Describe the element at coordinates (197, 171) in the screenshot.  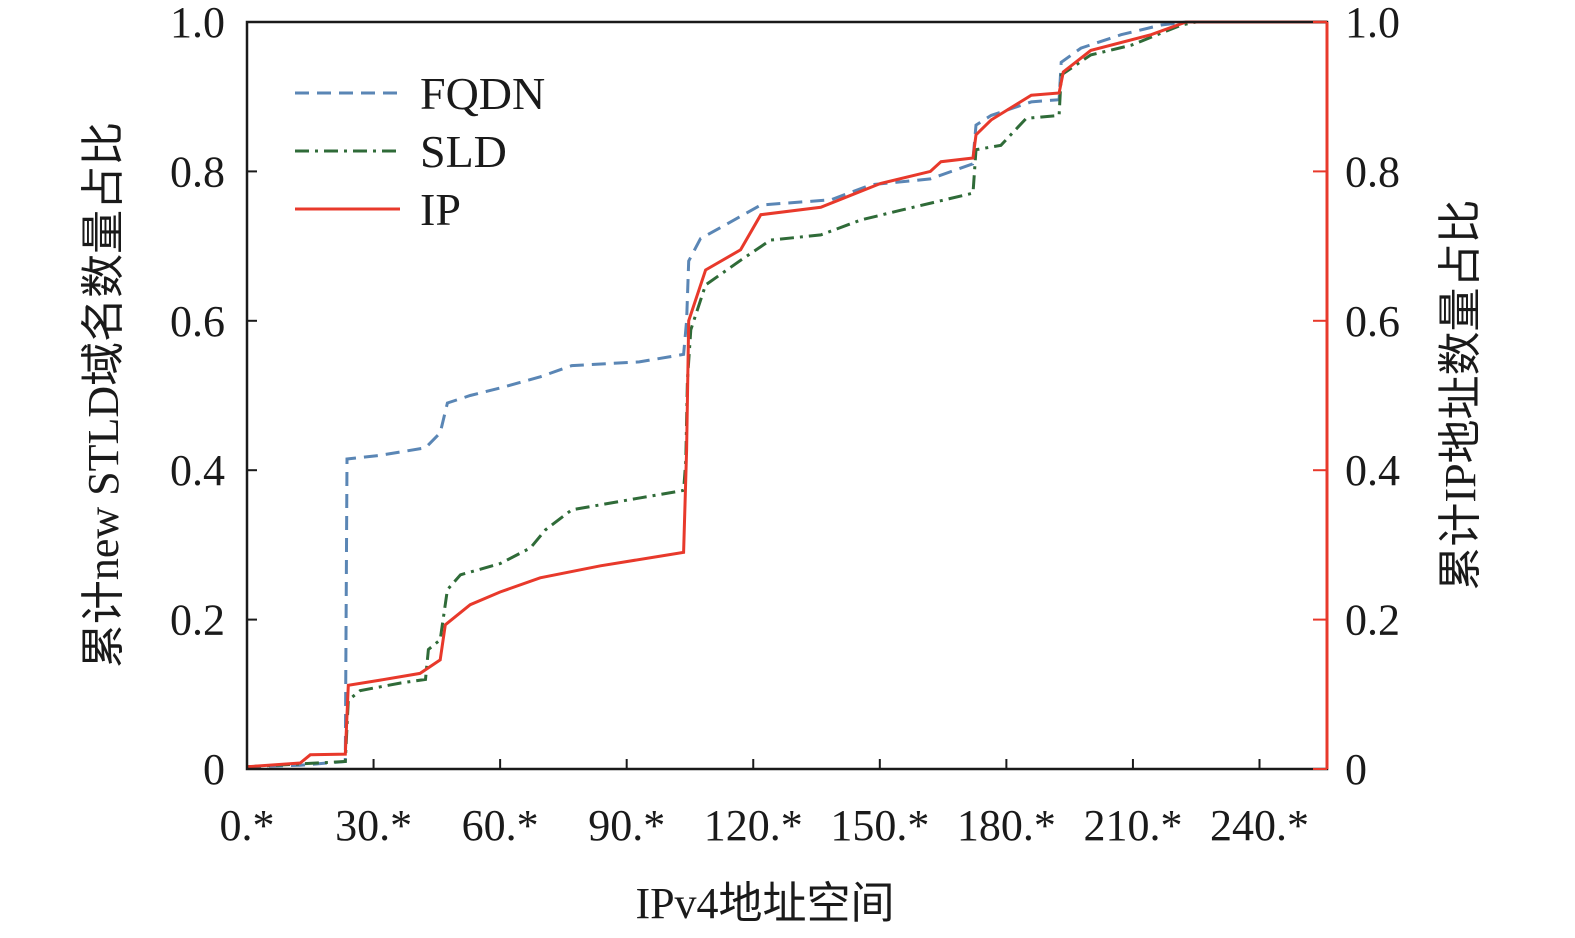
I see `y-tick-label: 0.8` at that location.